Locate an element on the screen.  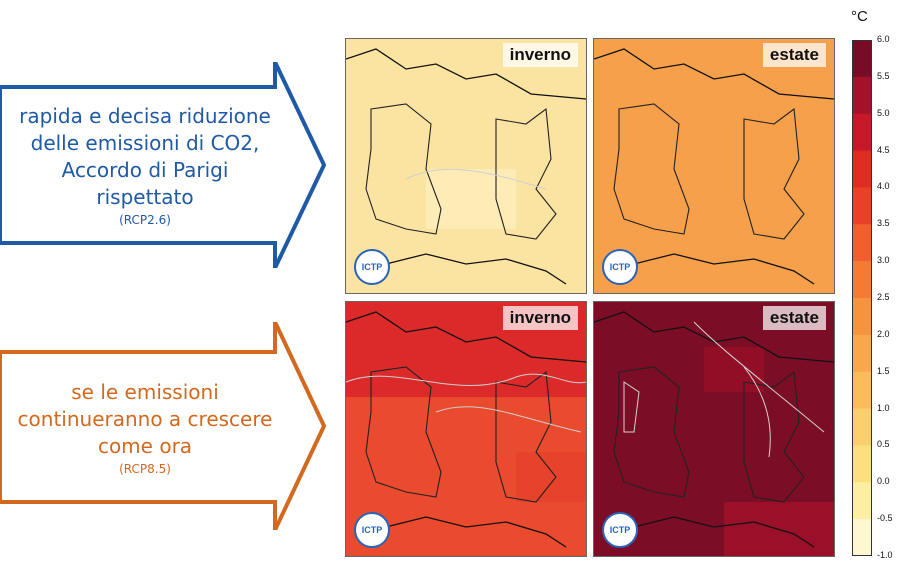
rcp85-arrow is located at coordinates (163, 426).